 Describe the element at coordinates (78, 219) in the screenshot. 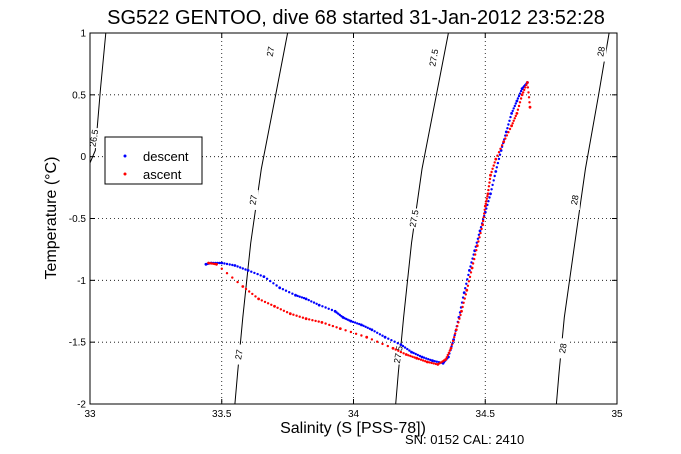

I see `y-tick-label: -0.5` at that location.